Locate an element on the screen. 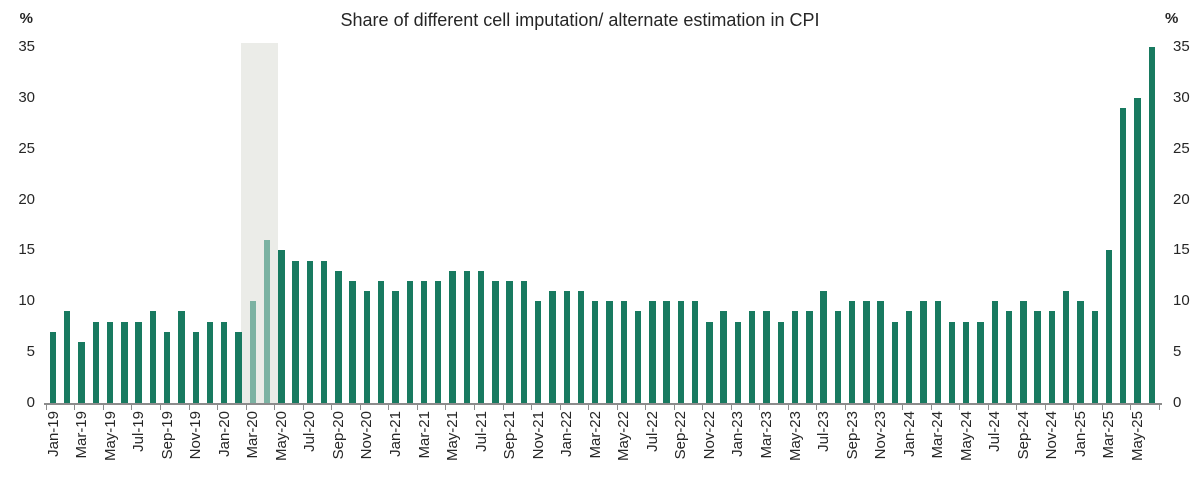 Image resolution: width=1203 pixels, height=486 pixels. x-axis-label: Jan-21 is located at coordinates (395, 434).